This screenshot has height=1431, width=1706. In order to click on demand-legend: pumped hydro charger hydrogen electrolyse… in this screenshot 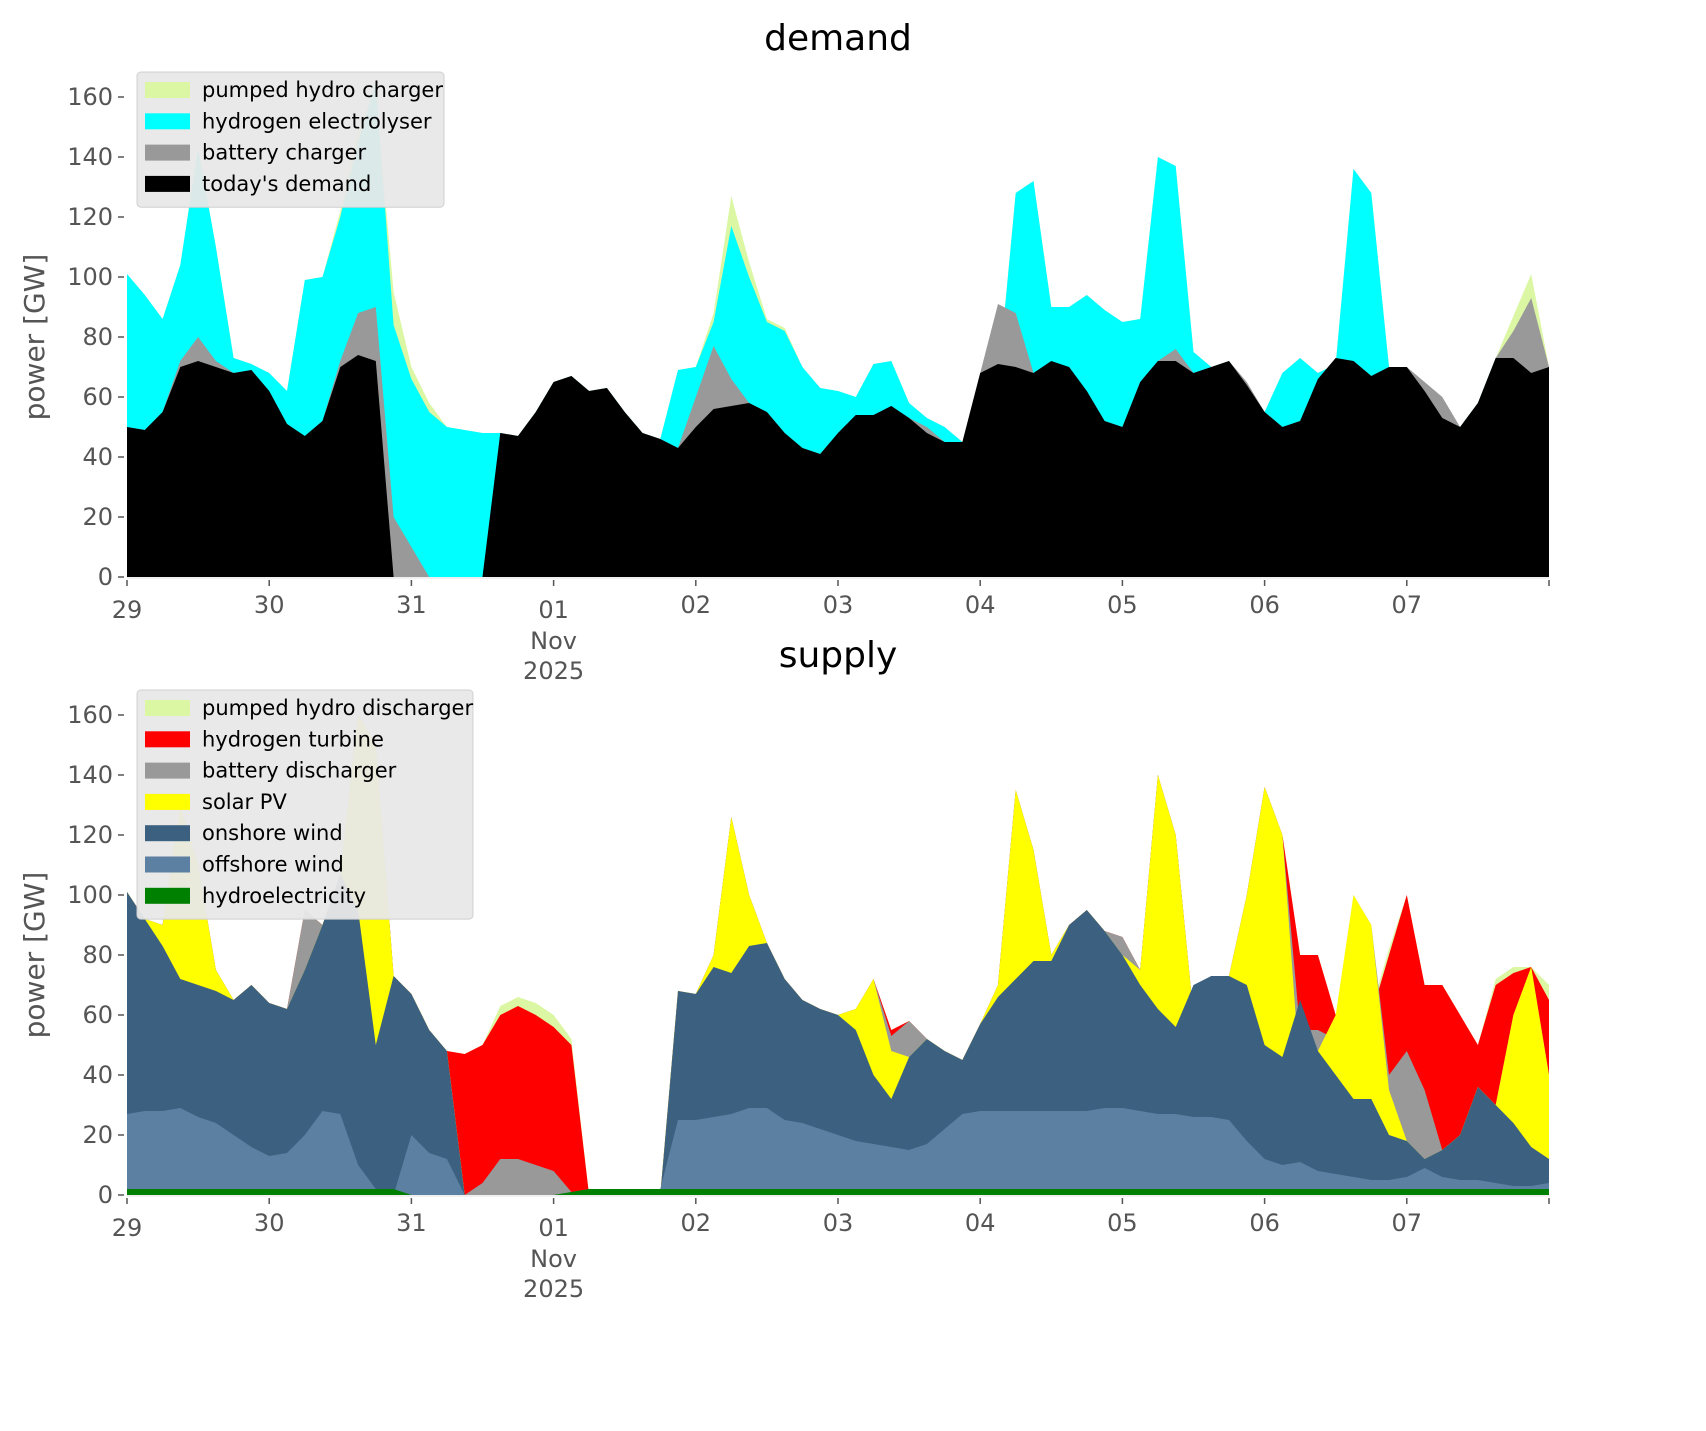, I will do `click(290, 139)`.